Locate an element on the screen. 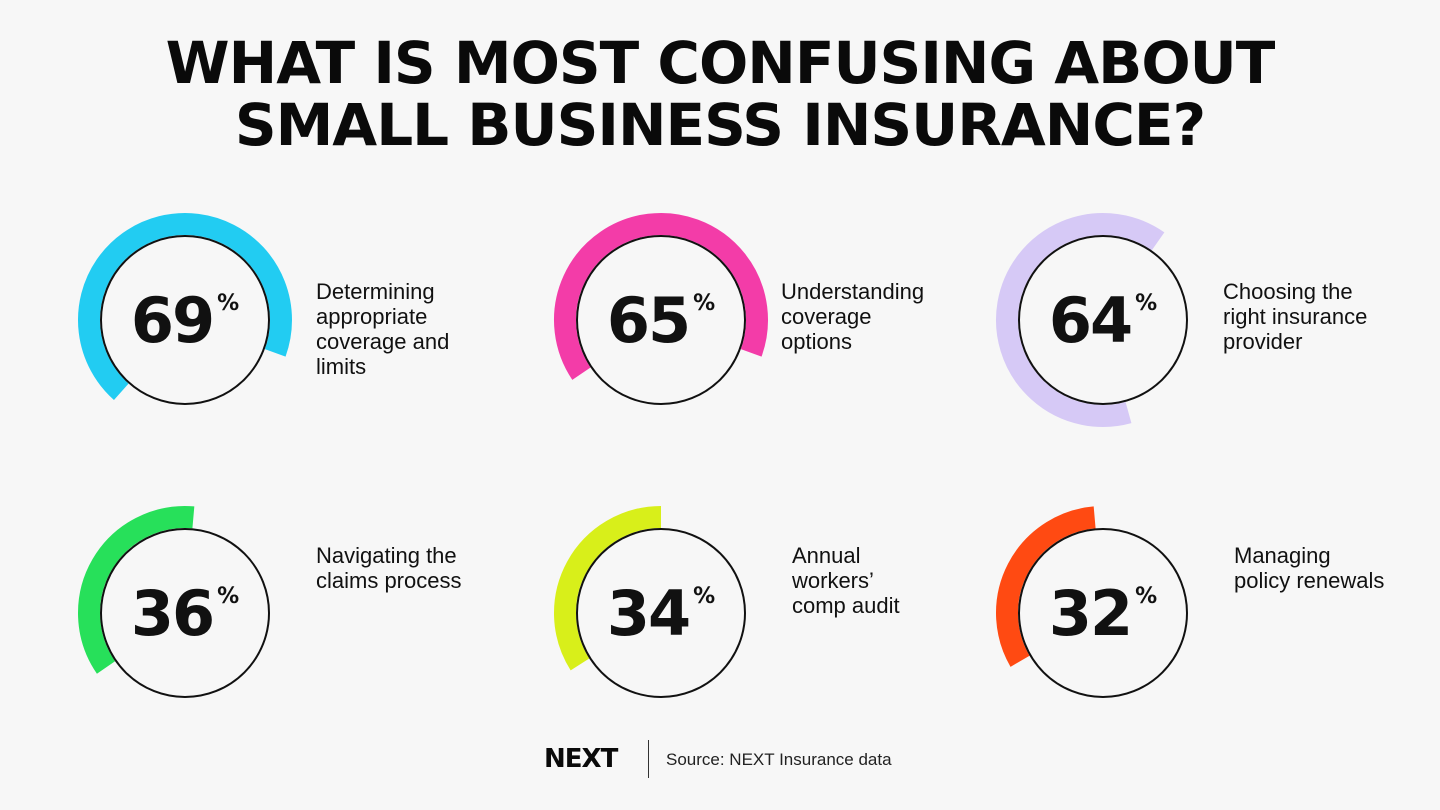 The height and width of the screenshot is (810, 1440). label-line: coverage and is located at coordinates (383, 341).